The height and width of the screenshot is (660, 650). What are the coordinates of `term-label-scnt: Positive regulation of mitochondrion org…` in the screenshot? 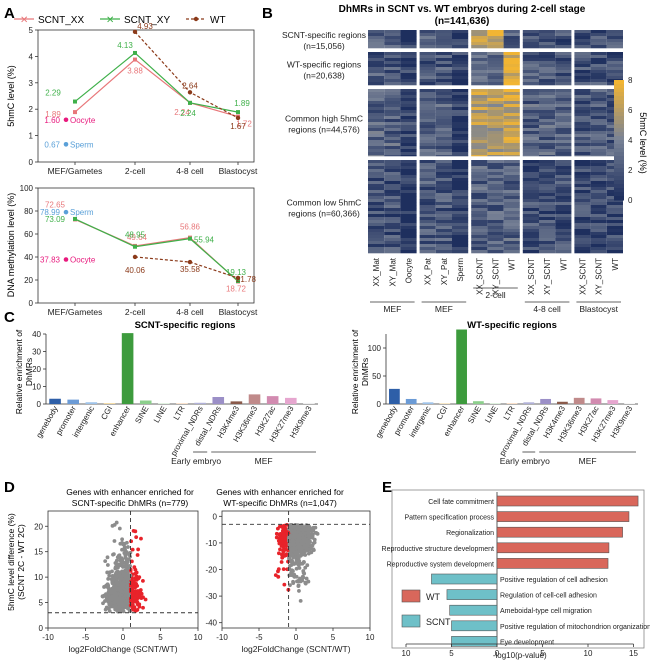 It's located at (575, 627).